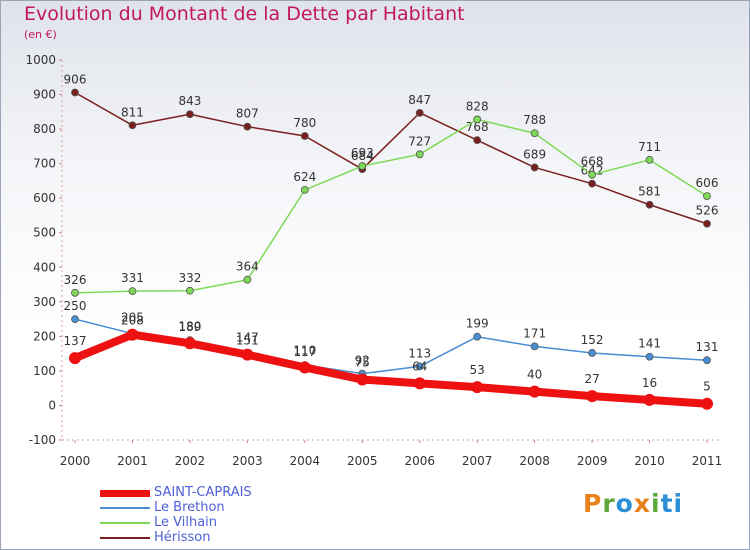  Describe the element at coordinates (189, 101) in the screenshot. I see `data-label: 843` at that location.